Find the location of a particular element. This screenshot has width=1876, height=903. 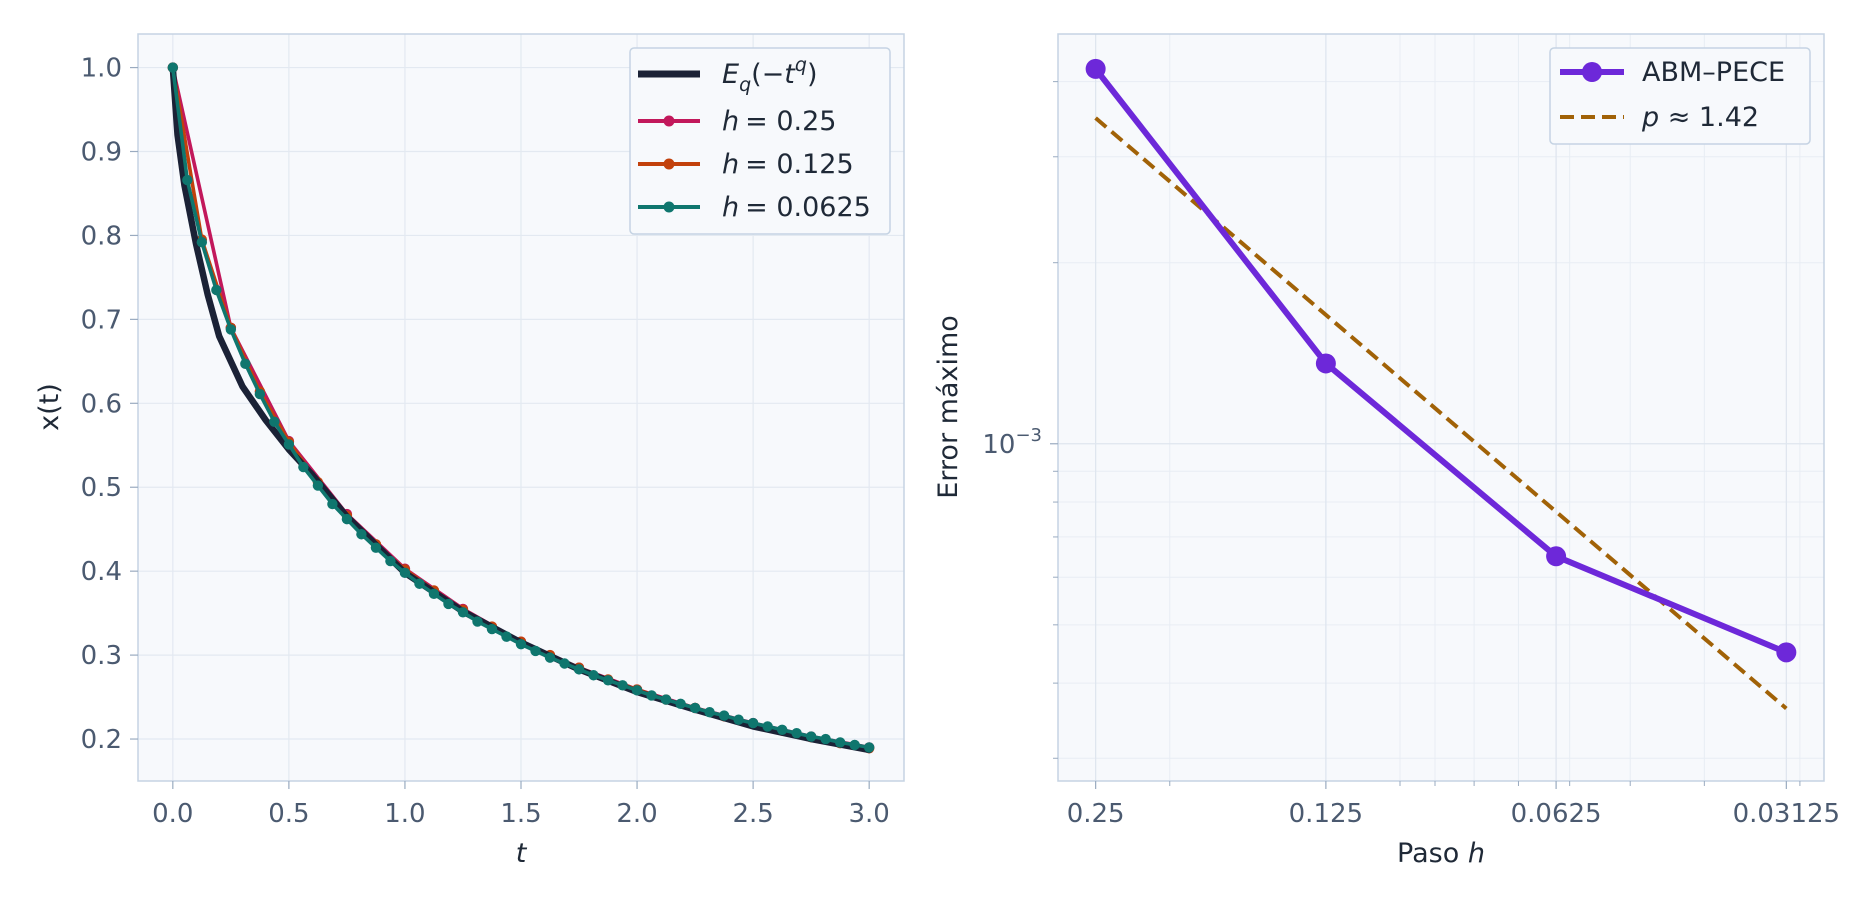

right-y-axis-label: Error máximo is located at coordinates (948, 407).